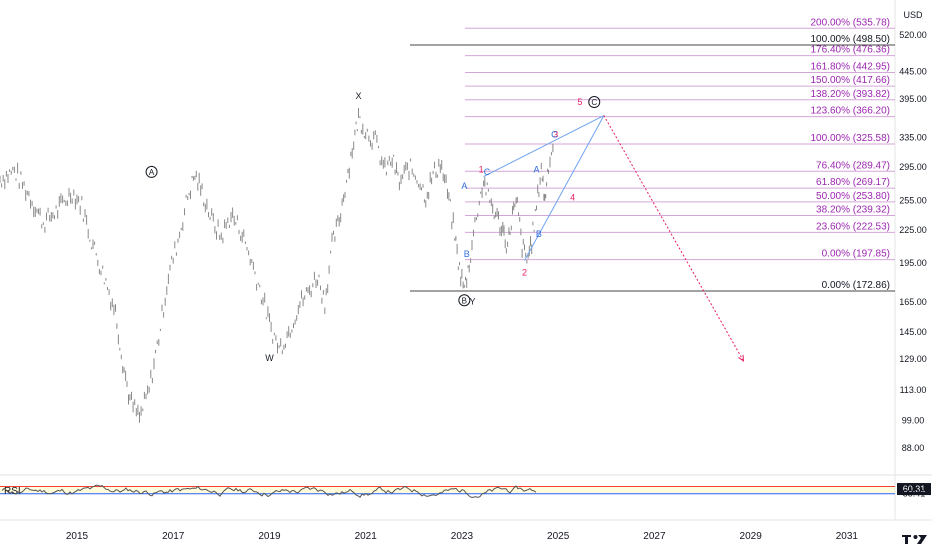 This screenshot has height=550, width=932. Describe the element at coordinates (856, 285) in the screenshot. I see `fib-label: 0.00% (172.86)` at that location.